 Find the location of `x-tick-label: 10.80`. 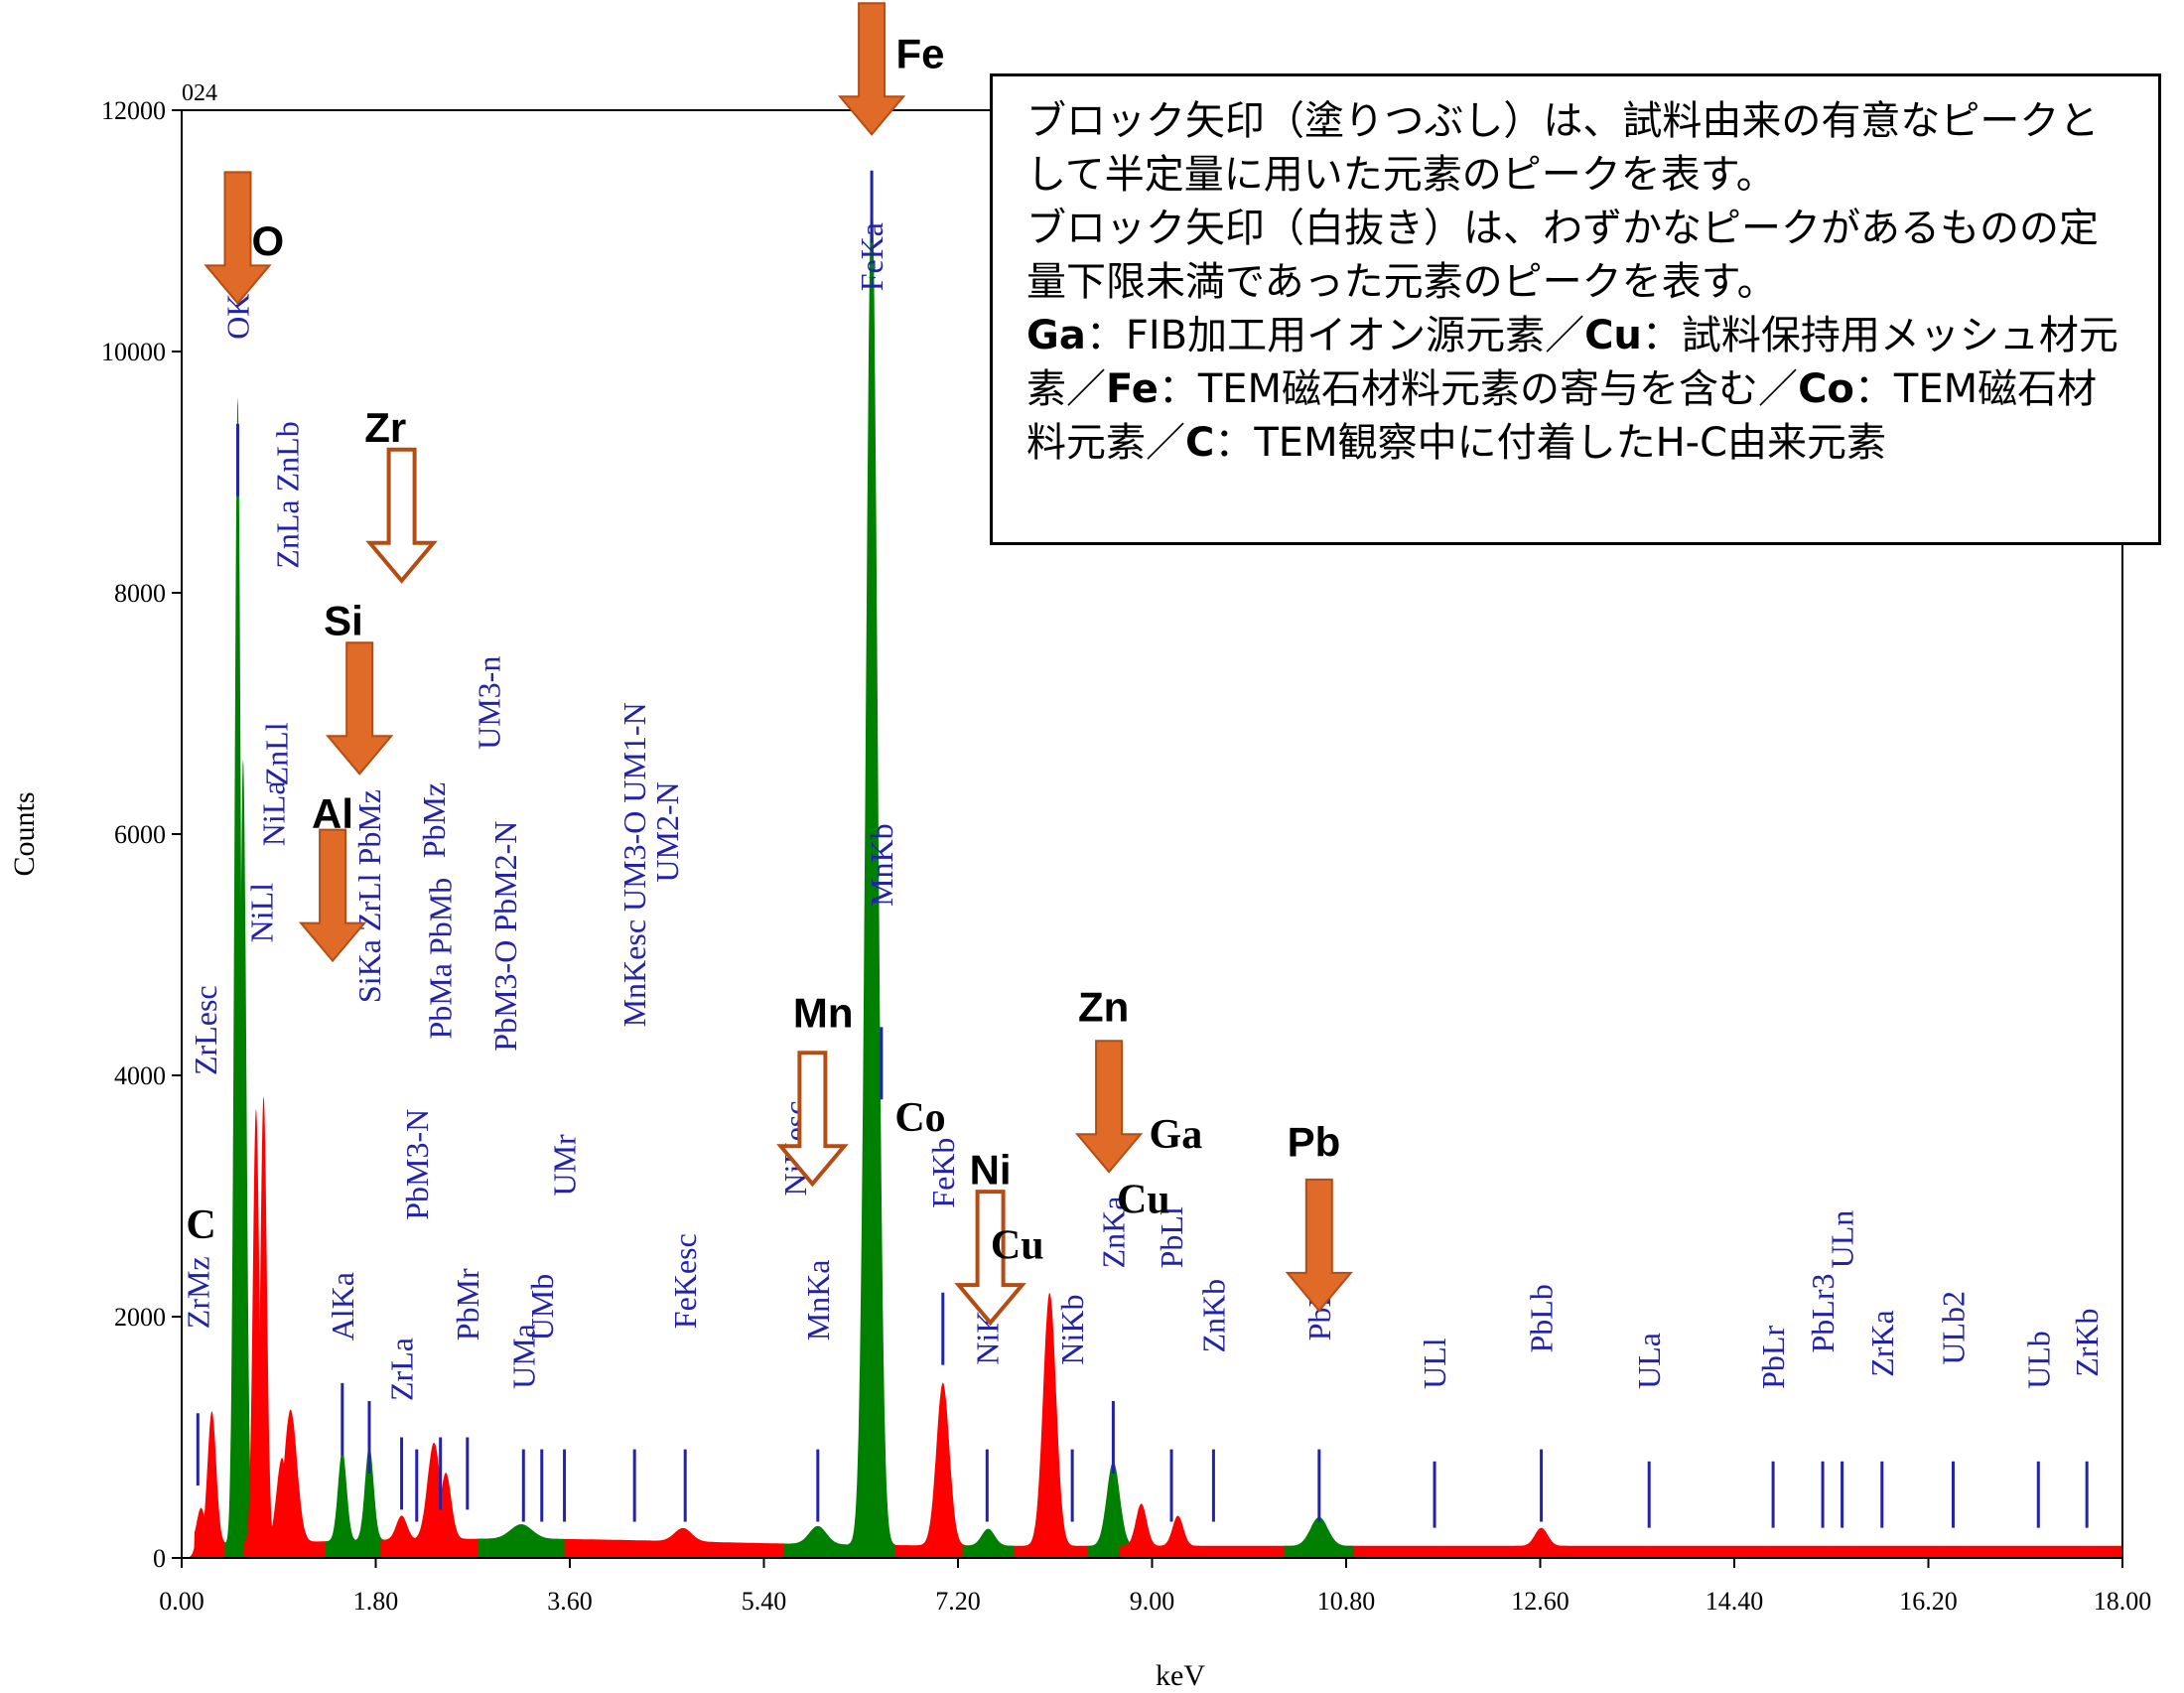

x-tick-label: 10.80 is located at coordinates (1346, 1601).